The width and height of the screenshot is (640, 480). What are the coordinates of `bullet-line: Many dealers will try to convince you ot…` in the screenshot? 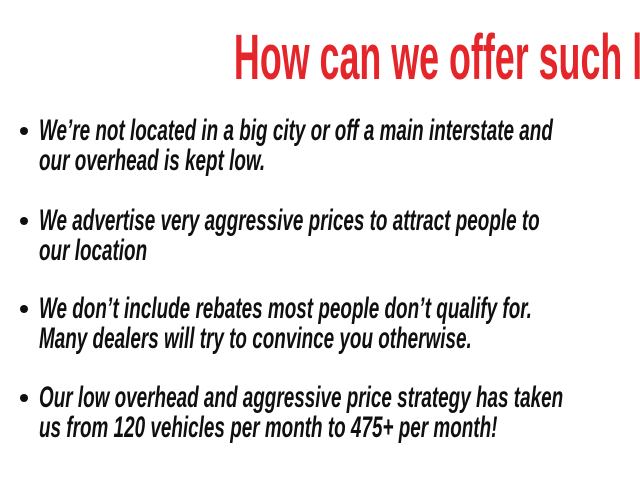 It's located at (255, 338).